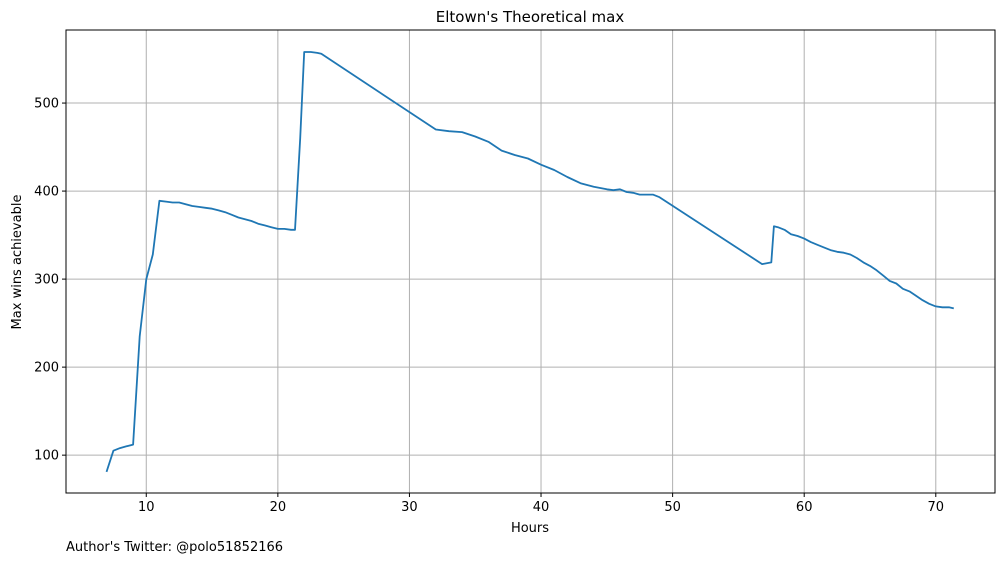 This screenshot has width=1005, height=562. What do you see at coordinates (409, 507) in the screenshot?
I see `x-tick-label: 30` at bounding box center [409, 507].